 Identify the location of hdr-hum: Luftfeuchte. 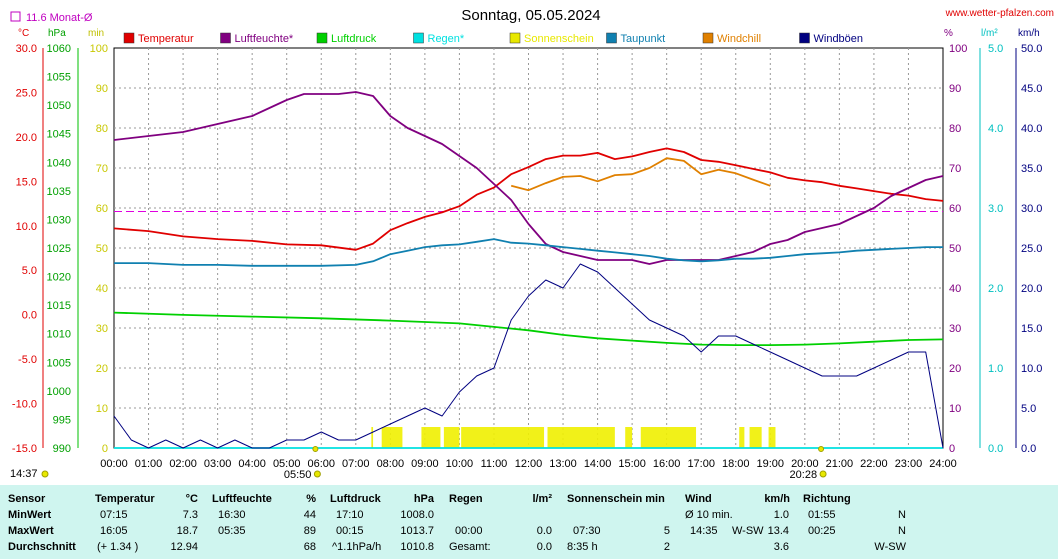
(242, 499).